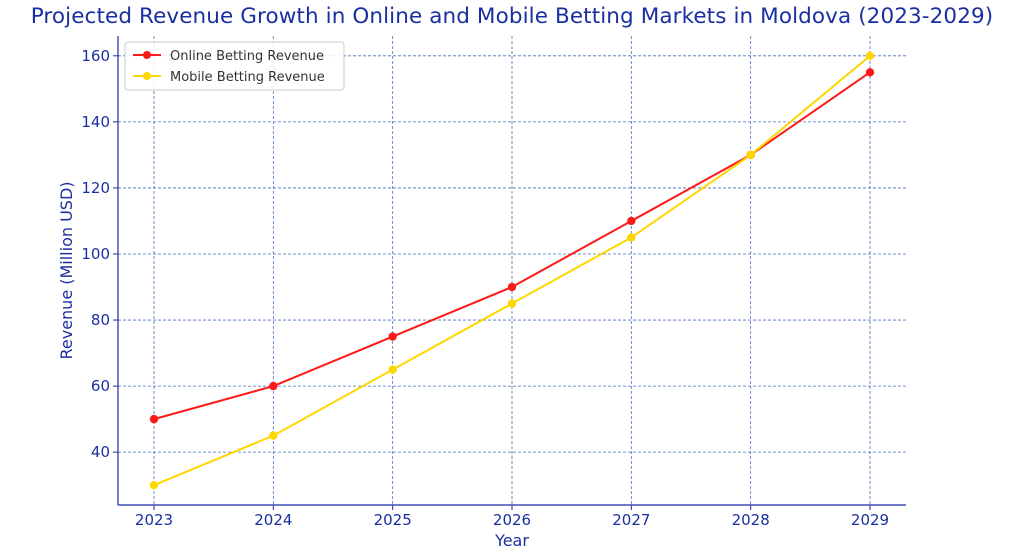  Describe the element at coordinates (100, 452) in the screenshot. I see `y-tick-label: 40` at that location.